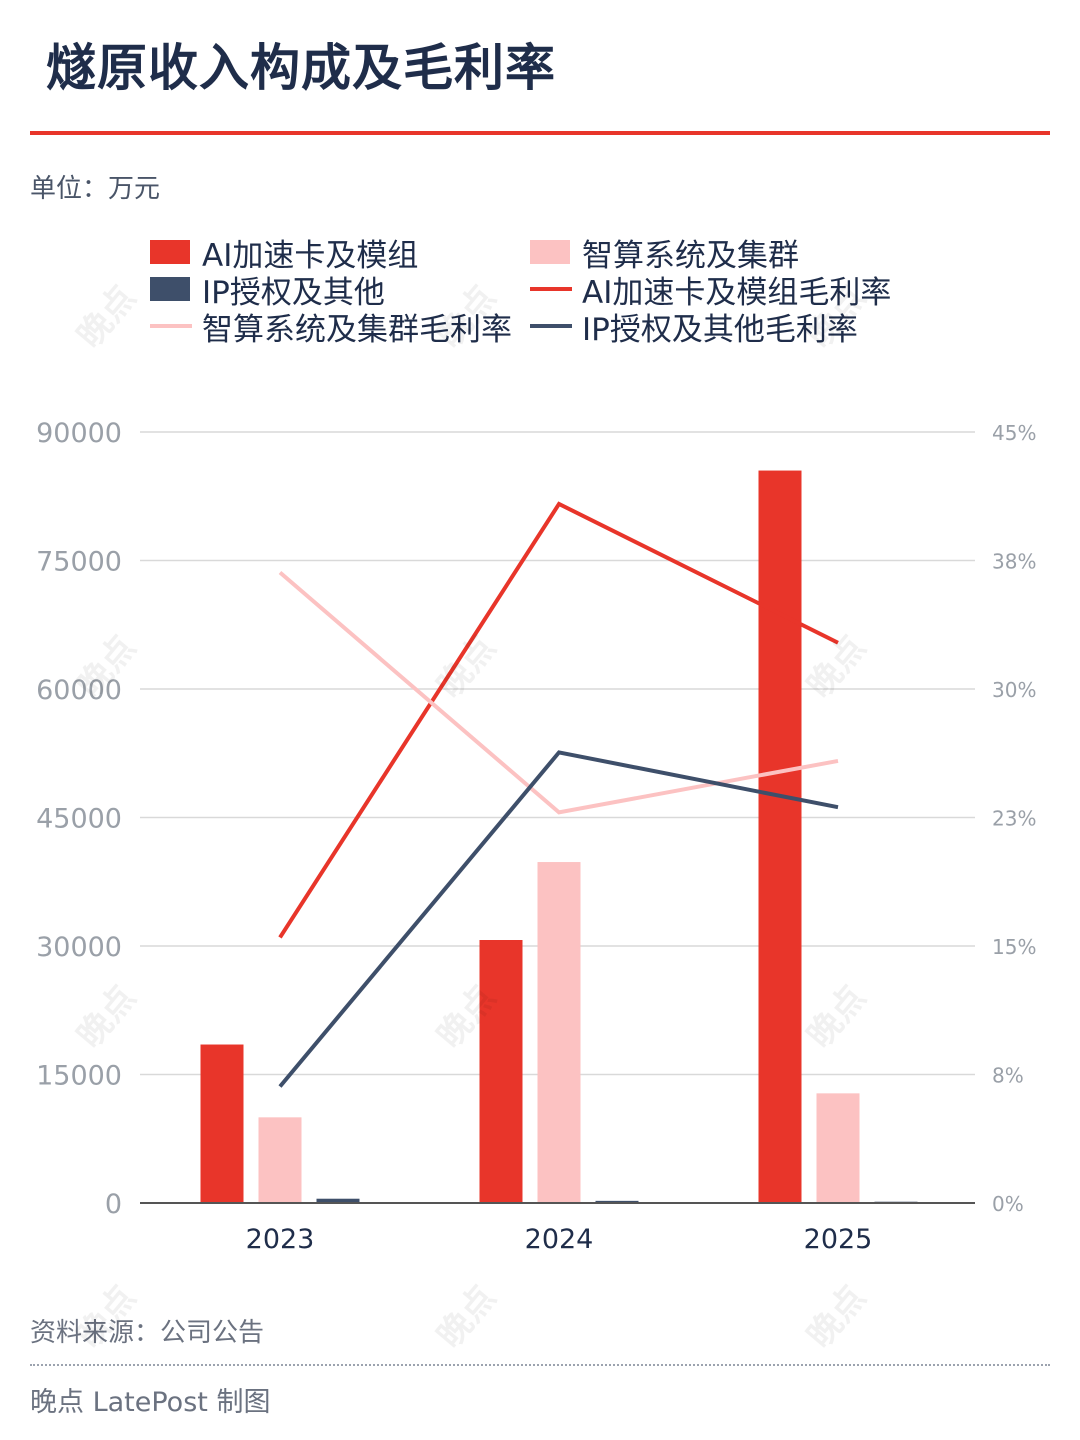  Describe the element at coordinates (301, 68) in the screenshot. I see `page-title: 燧原收入构成及毛利率` at that location.